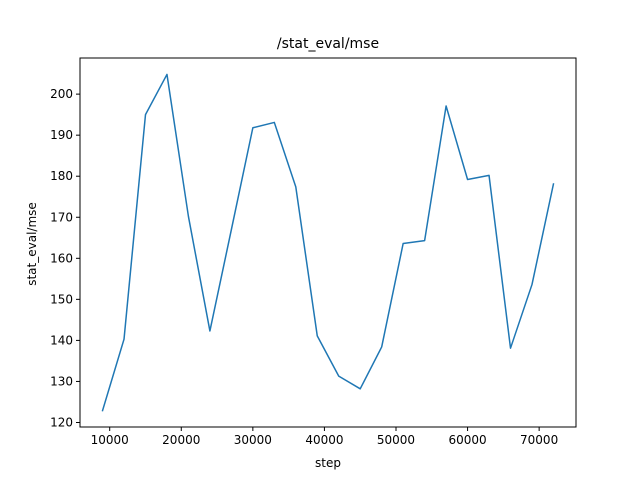 The image size is (640, 480). Describe the element at coordinates (328, 44) in the screenshot. I see `chart-title: /stat_eval/mse` at that location.